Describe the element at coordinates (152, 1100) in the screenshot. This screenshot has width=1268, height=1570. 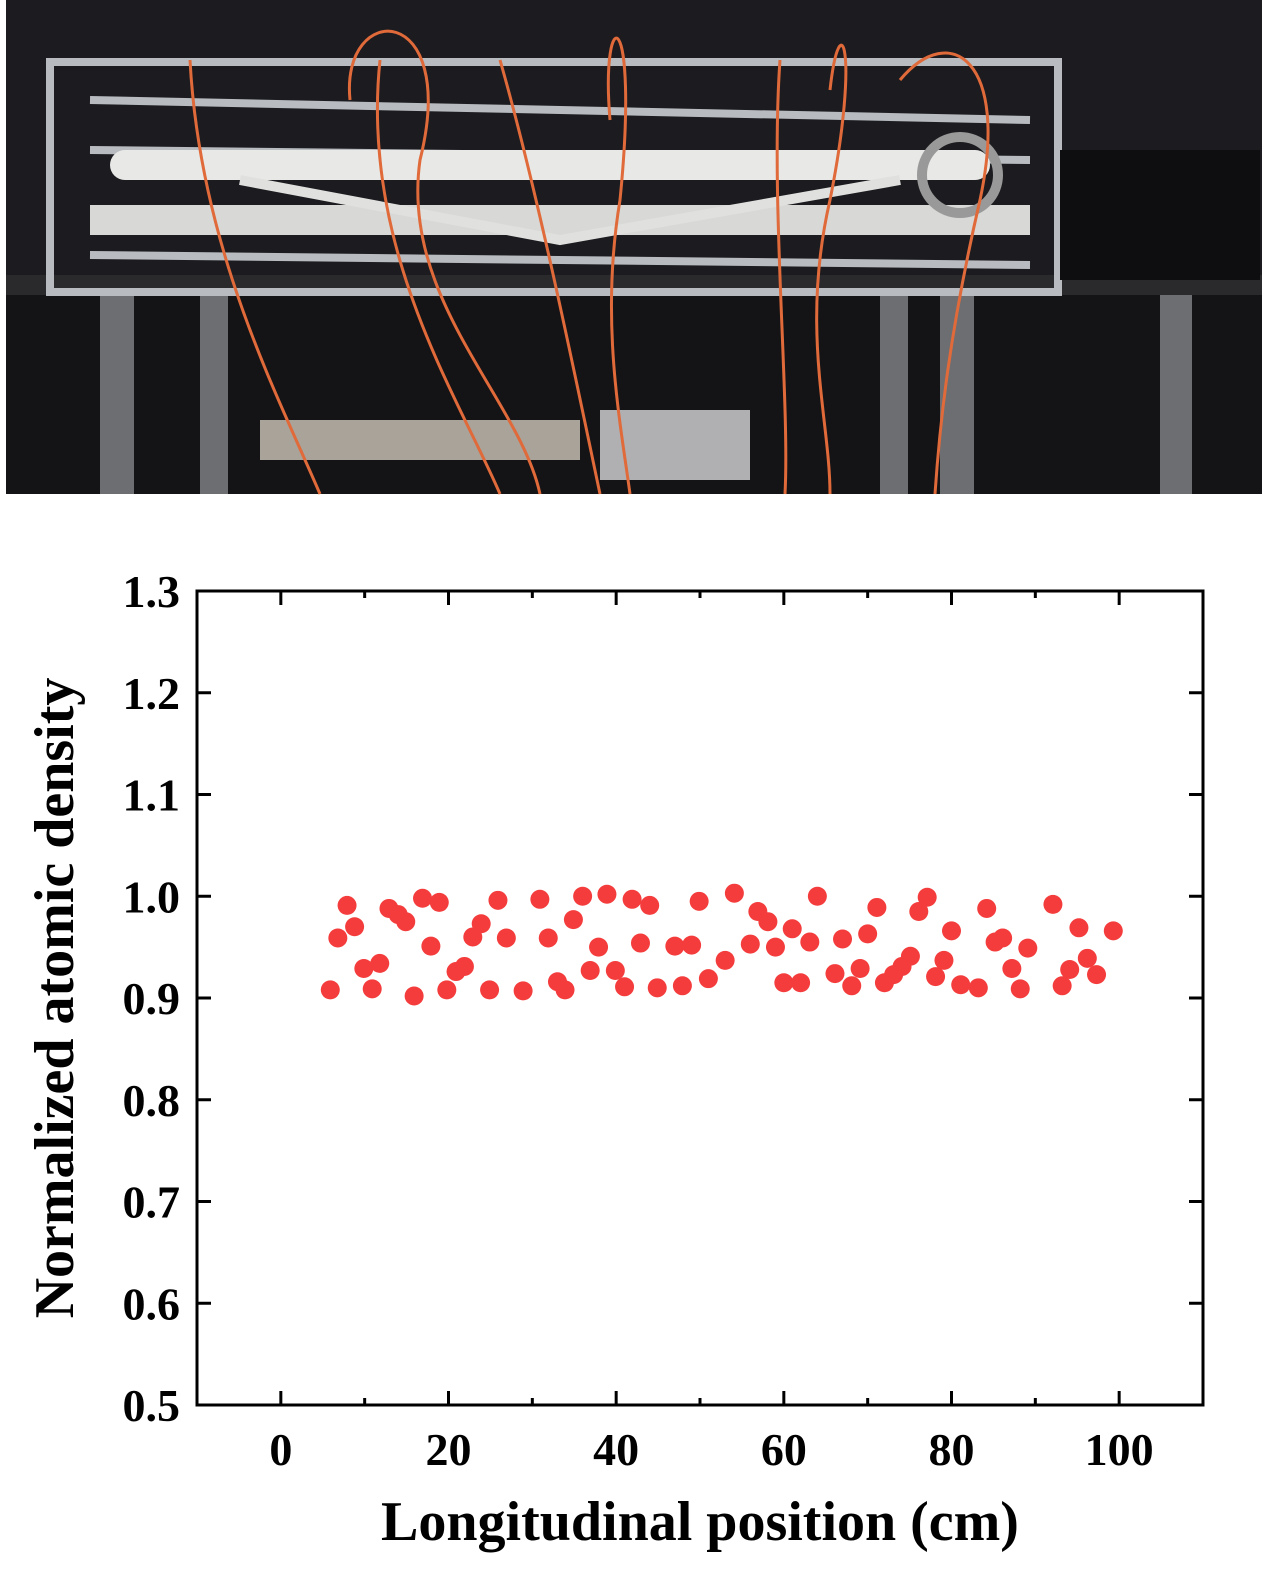
I see `y-tick-label: 0.8` at that location.